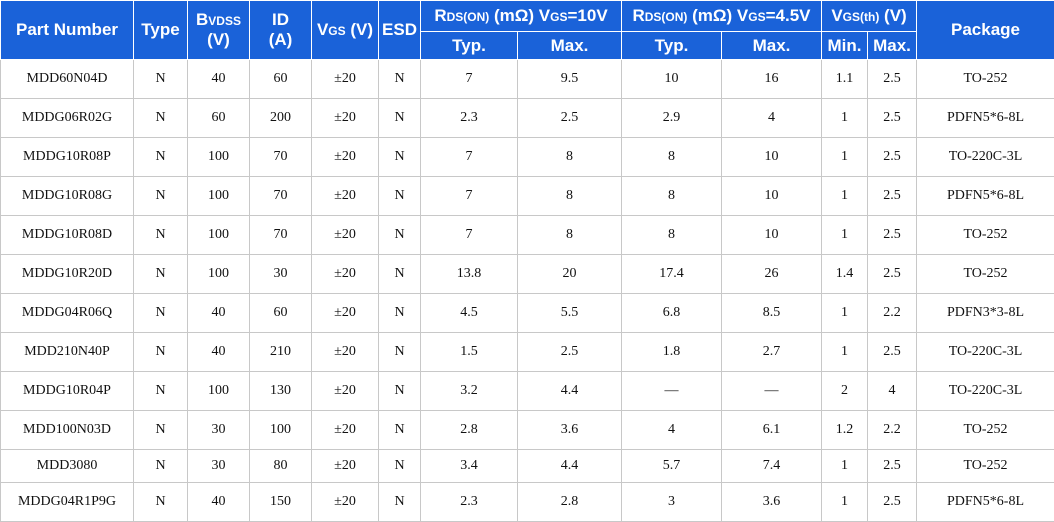 The width and height of the screenshot is (1054, 522). I want to click on cell-r45-typ: 6.8, so click(672, 313).